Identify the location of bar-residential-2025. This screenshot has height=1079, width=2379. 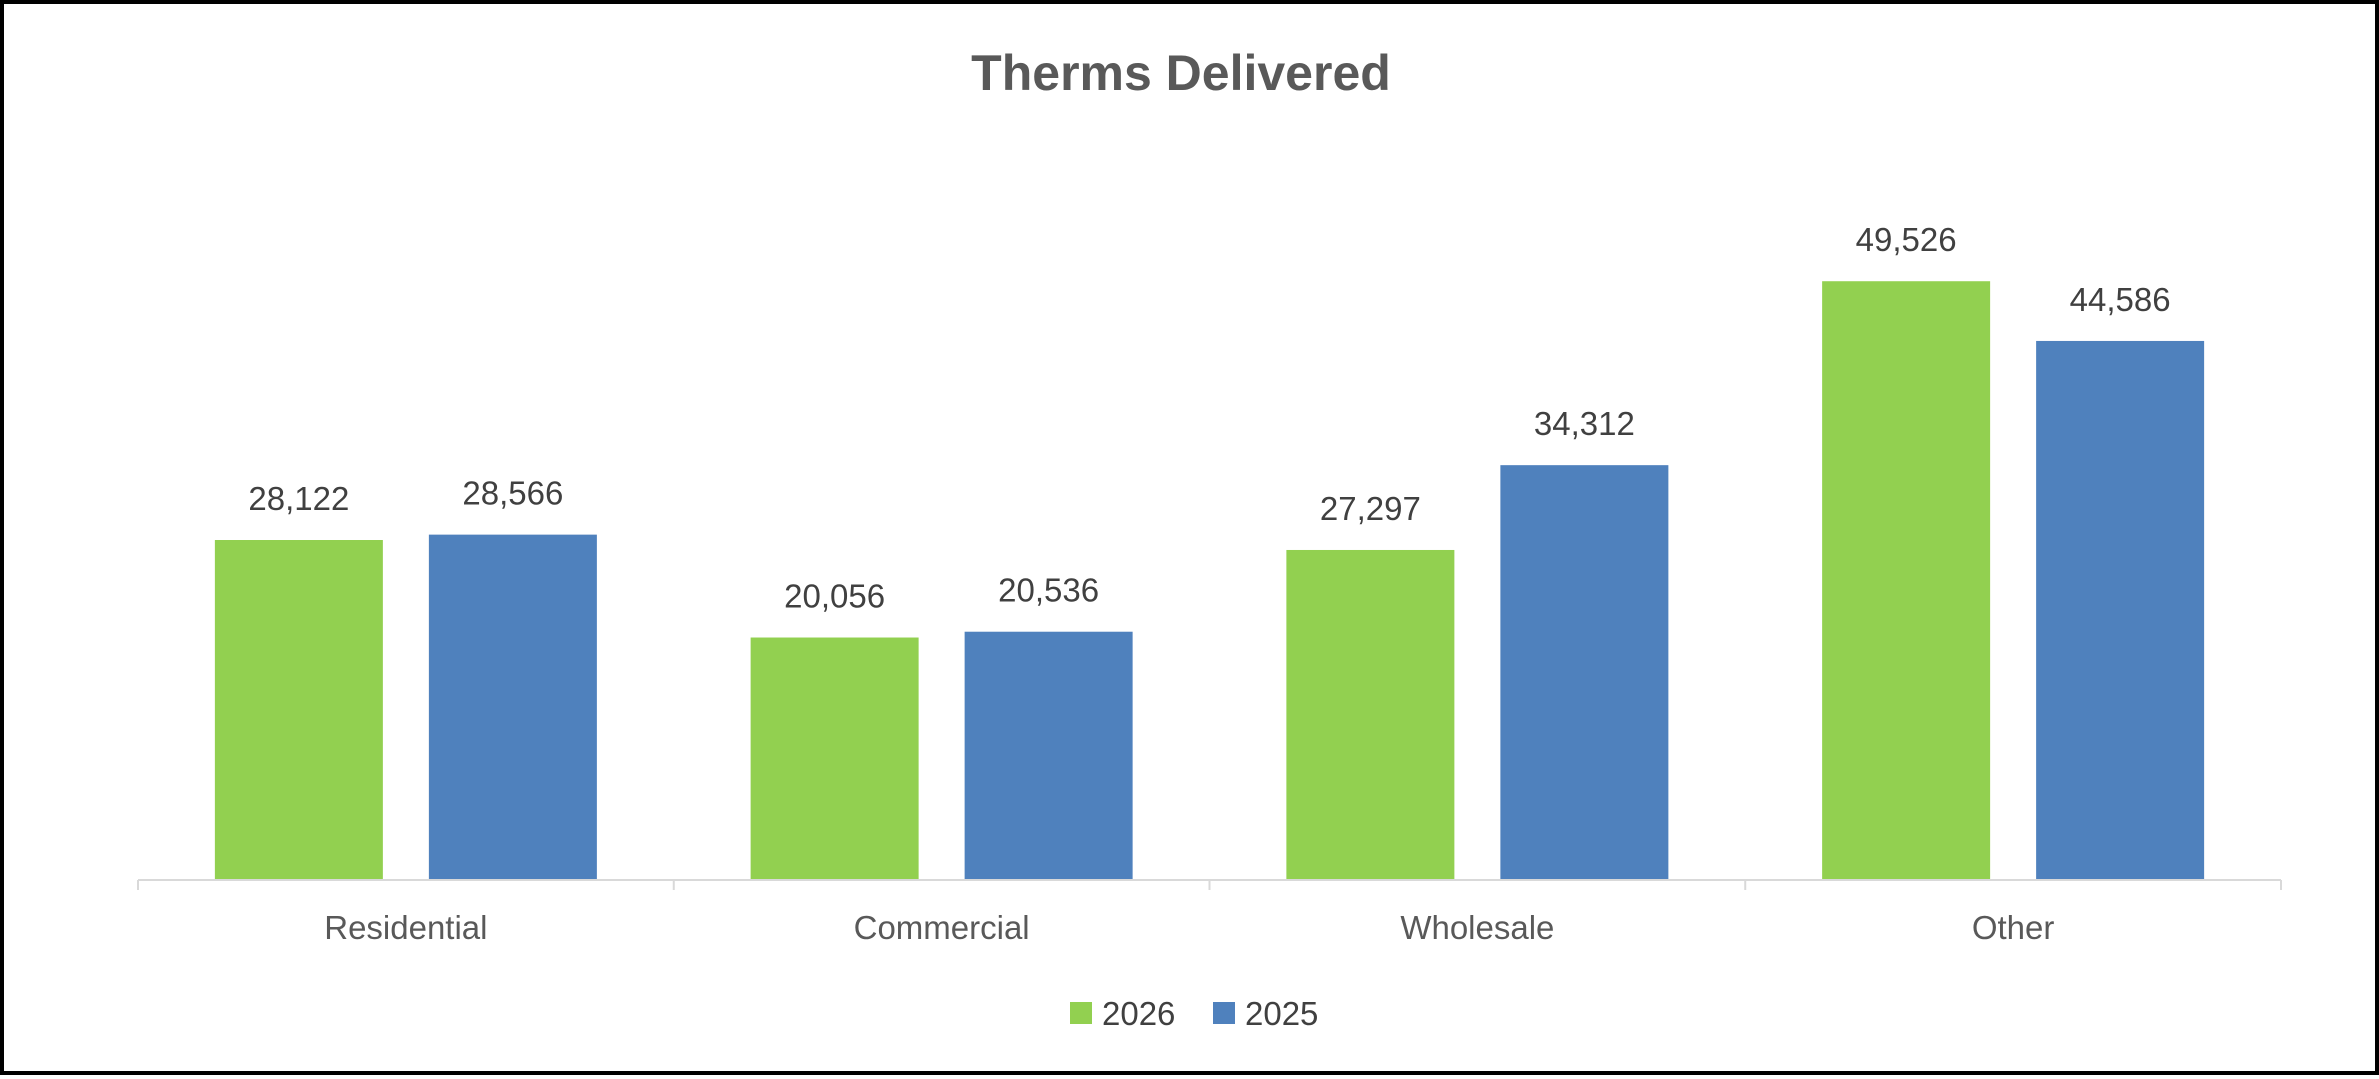
(512, 707).